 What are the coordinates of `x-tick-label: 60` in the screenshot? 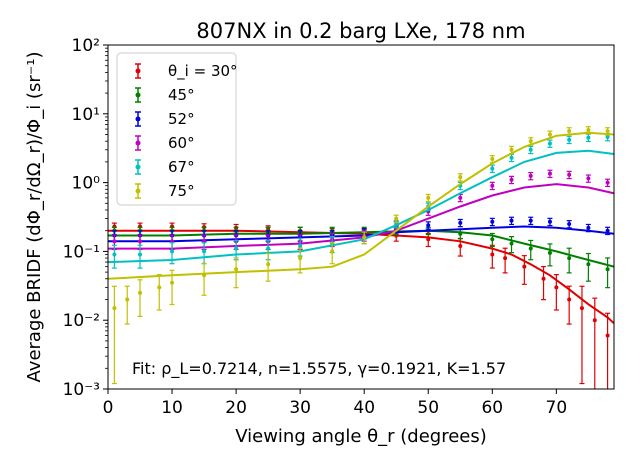 It's located at (492, 408).